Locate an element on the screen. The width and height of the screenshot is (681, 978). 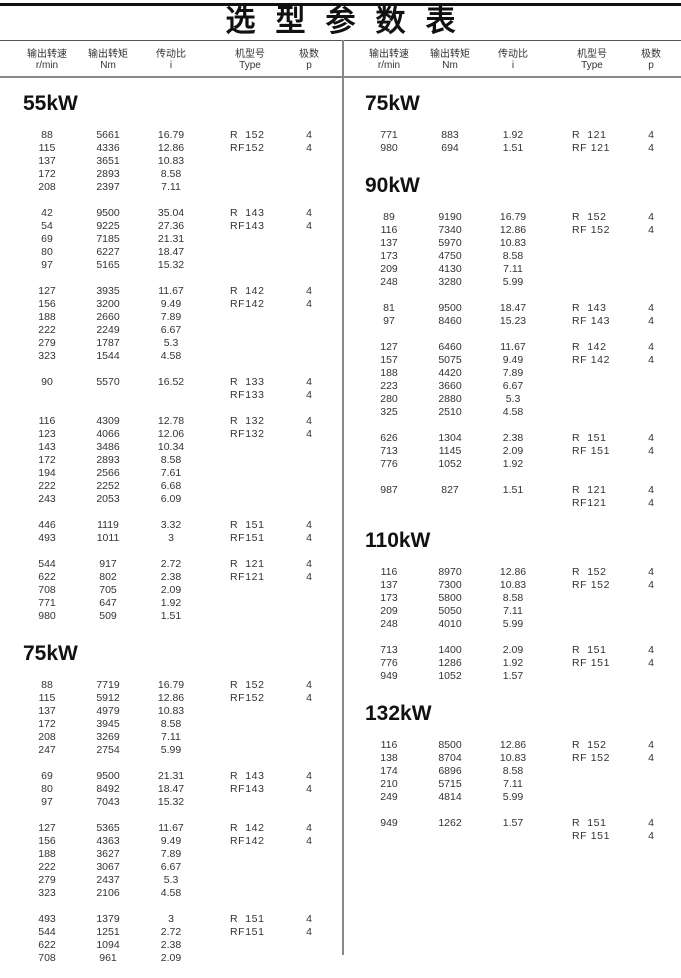
table-row: 323 1544 4.58 is located at coordinates (170, 356).